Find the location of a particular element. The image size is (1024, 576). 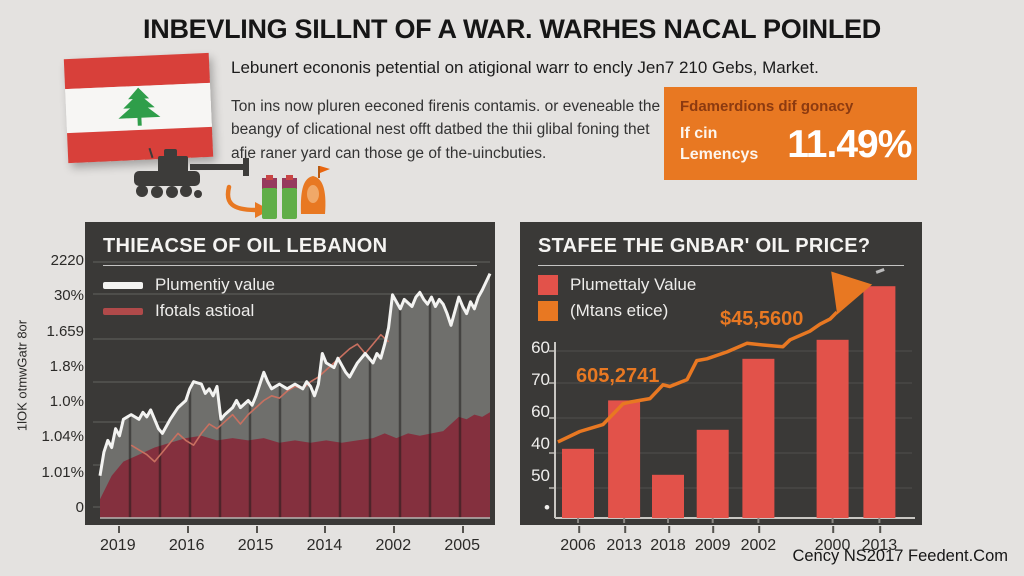

canister-icons is located at coordinates (279, 197).